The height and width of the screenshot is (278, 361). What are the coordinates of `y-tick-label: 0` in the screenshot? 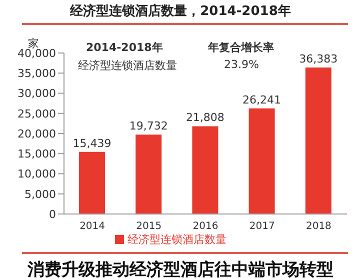 It's located at (52, 214).